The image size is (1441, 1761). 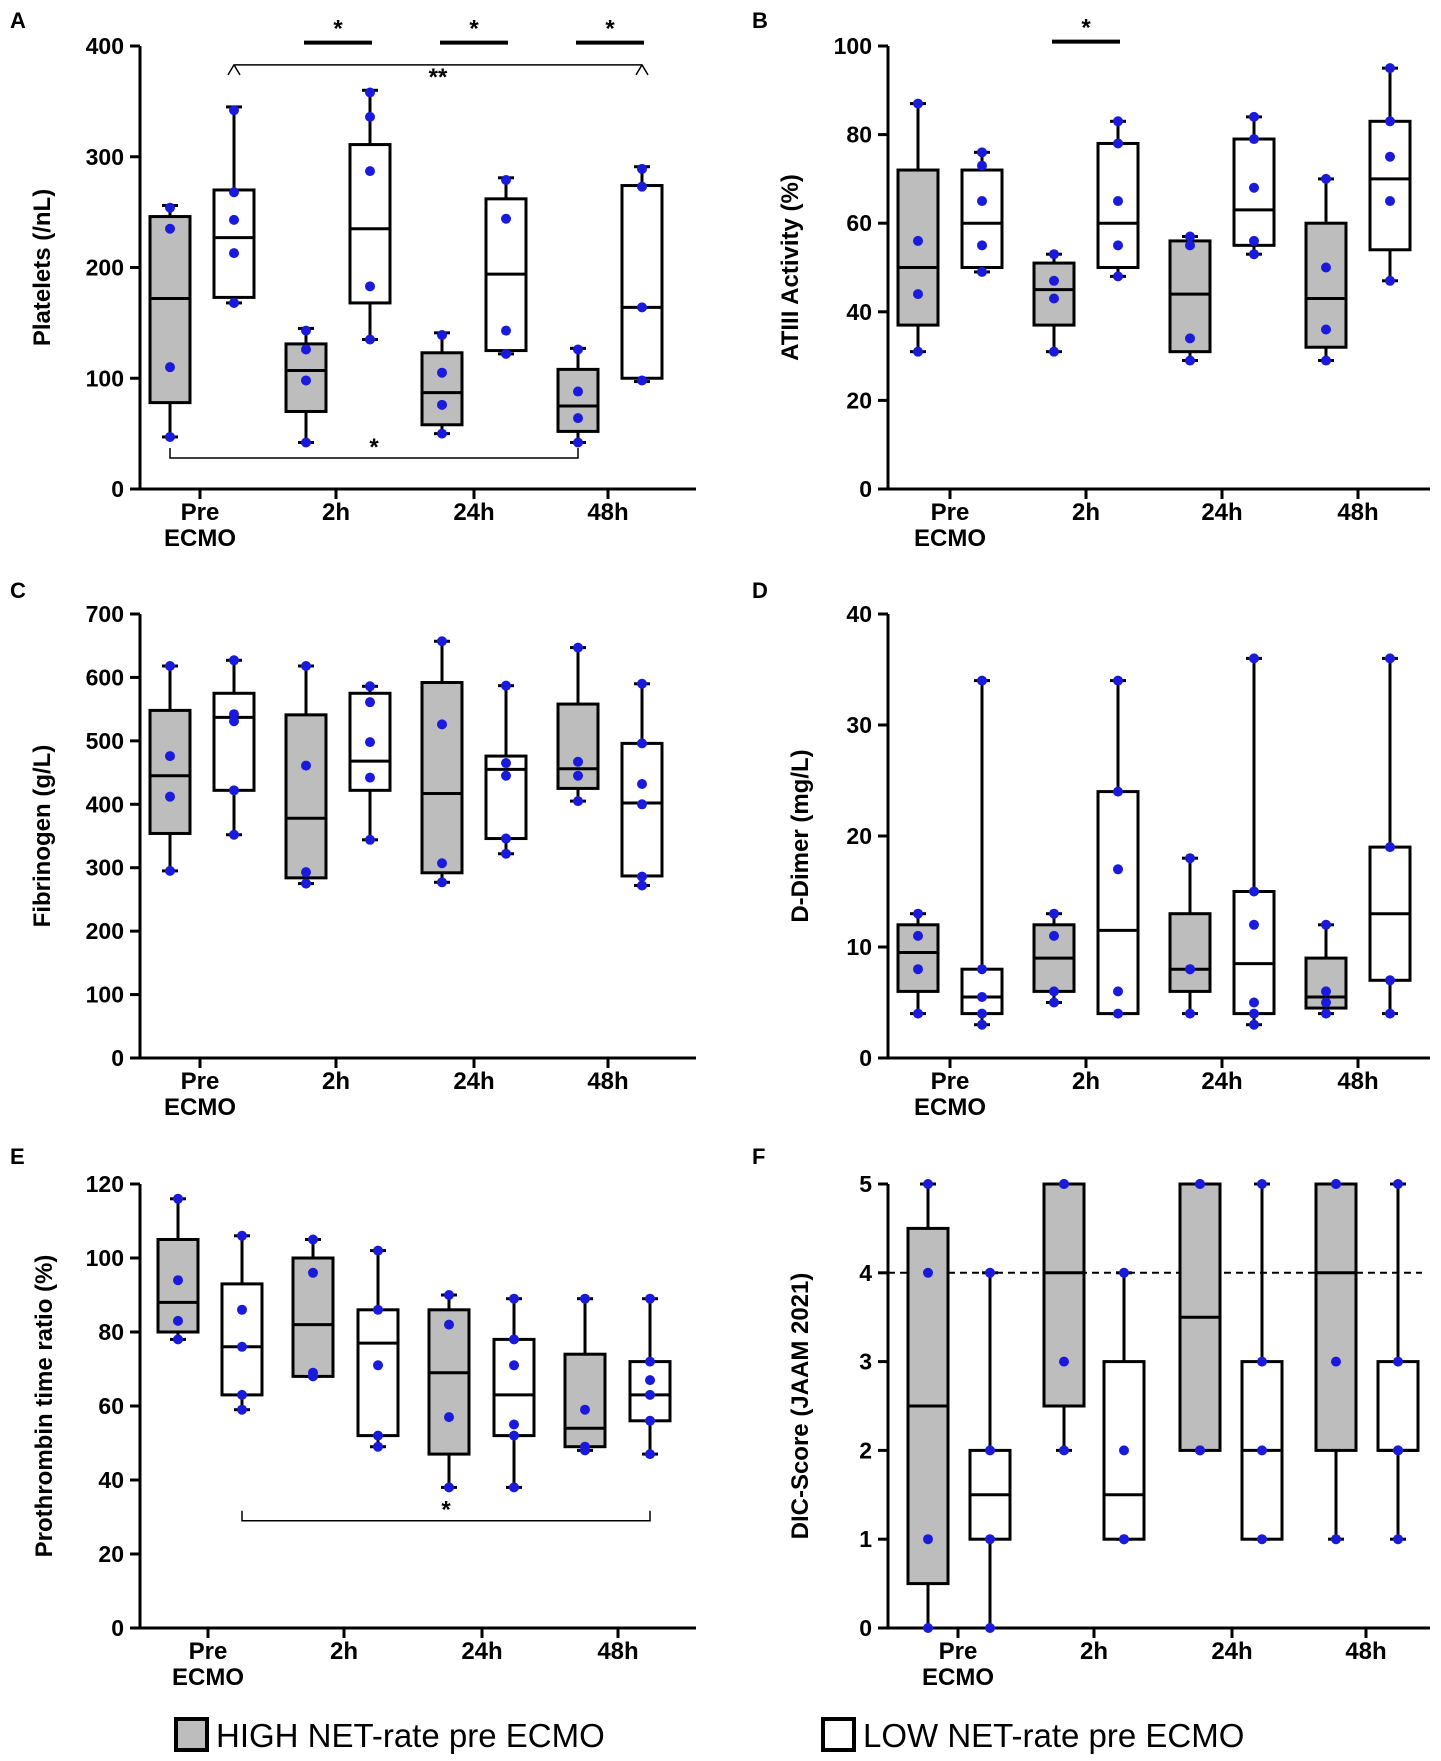 I want to click on panel-label-C: C, so click(x=18, y=590).